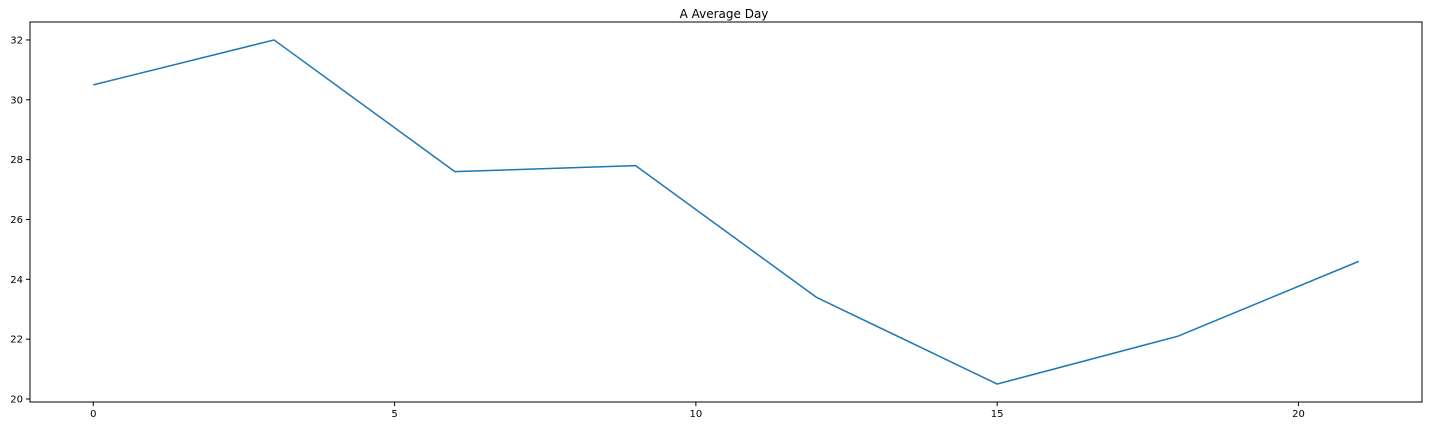  What do you see at coordinates (724, 14) in the screenshot?
I see `chart-title: A Average Day` at bounding box center [724, 14].